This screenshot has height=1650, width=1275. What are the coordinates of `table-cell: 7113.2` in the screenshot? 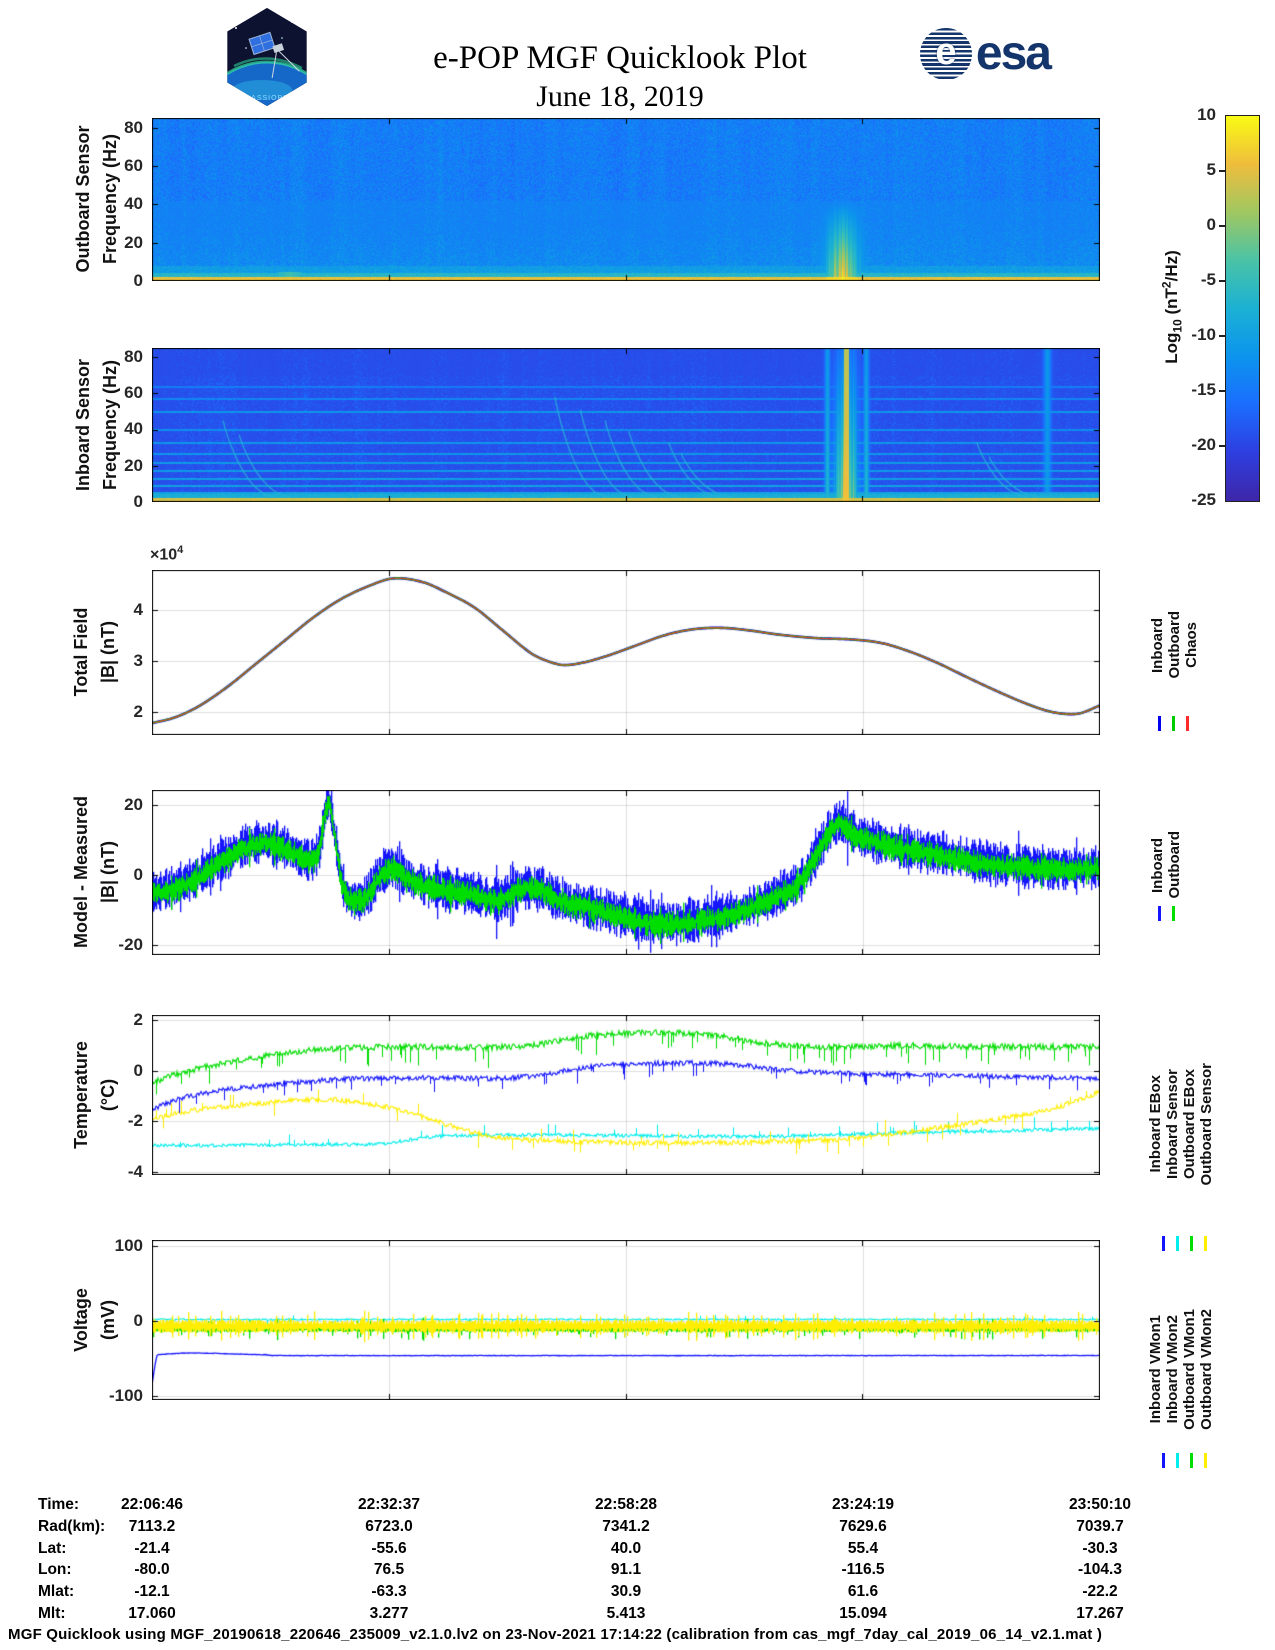 It's located at (152, 1526).